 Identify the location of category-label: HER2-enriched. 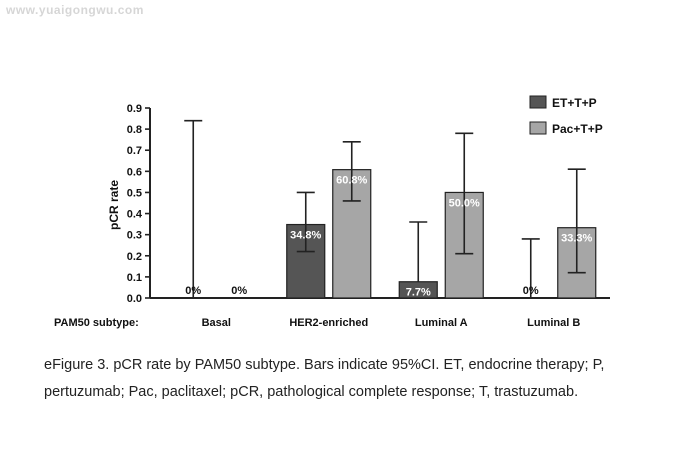
(328, 323).